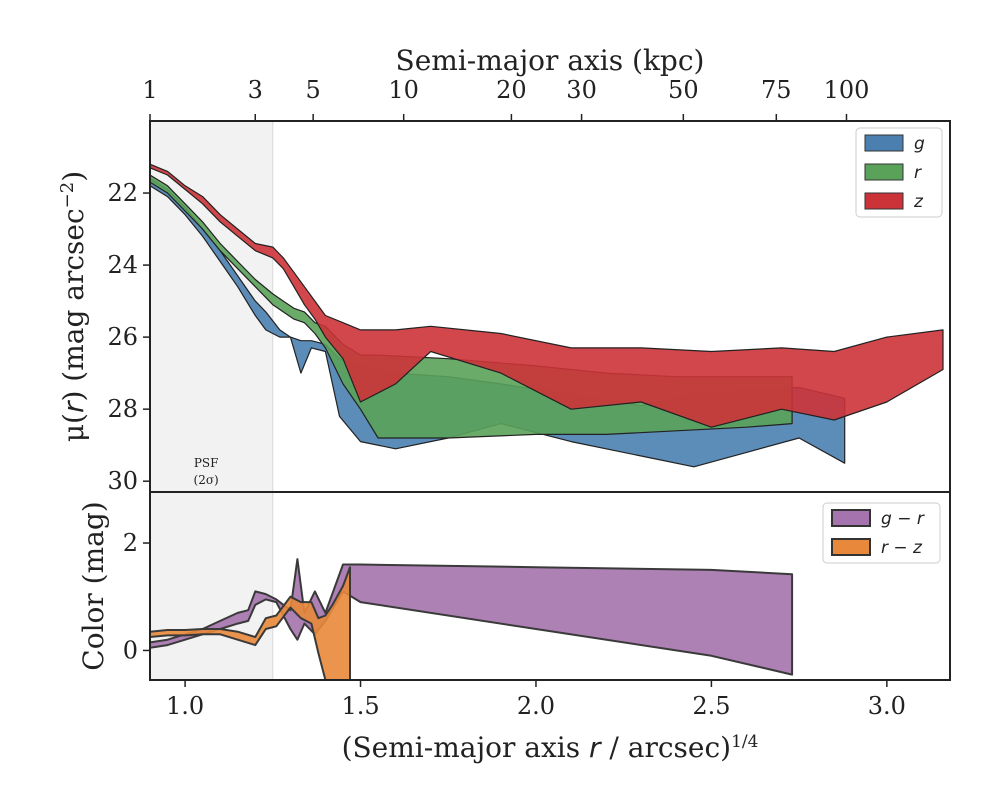 The width and height of the screenshot is (1000, 800). I want to click on legend-swatch-g-r, so click(851, 518).